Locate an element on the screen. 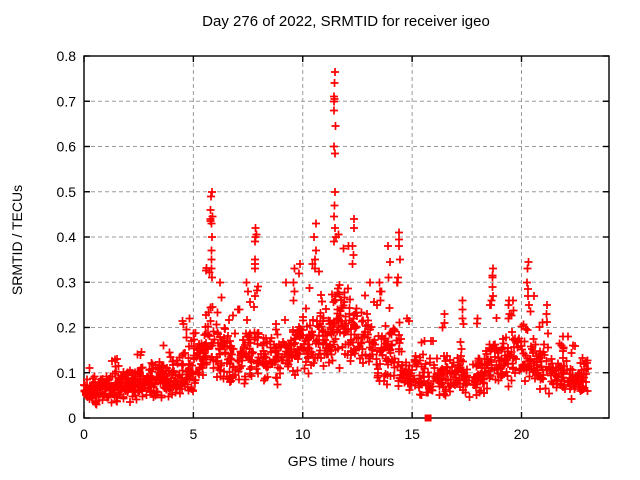 This screenshot has height=480, width=640. y-tick-label: 0.2 is located at coordinates (67, 328).